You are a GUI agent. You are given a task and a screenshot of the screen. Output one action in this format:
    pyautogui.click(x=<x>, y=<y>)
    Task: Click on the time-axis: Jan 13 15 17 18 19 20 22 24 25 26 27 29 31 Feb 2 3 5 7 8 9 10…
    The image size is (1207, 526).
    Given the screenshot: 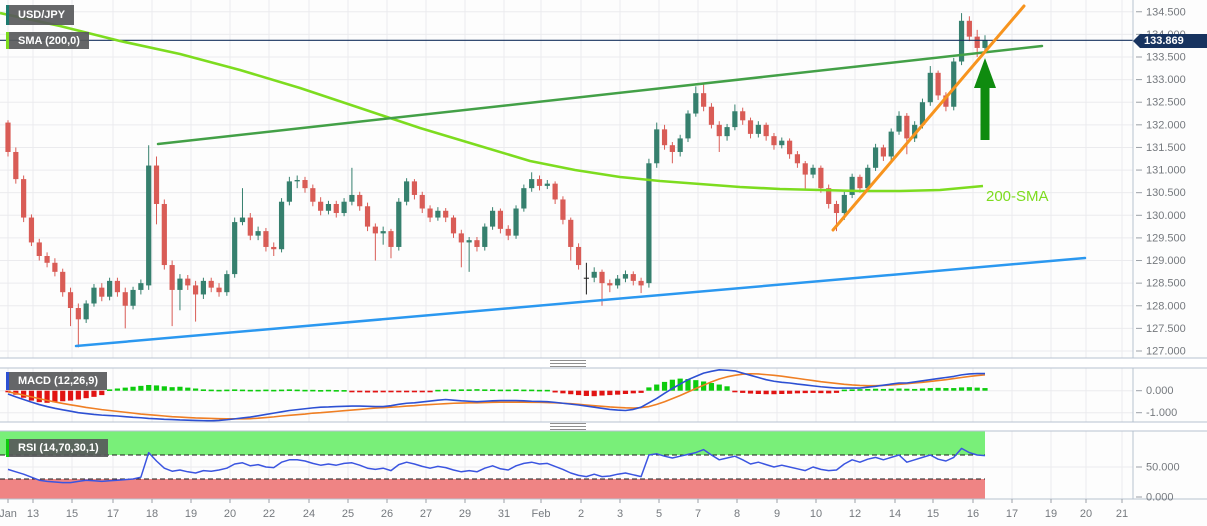 What is the action you would take?
    pyautogui.click(x=564, y=509)
    